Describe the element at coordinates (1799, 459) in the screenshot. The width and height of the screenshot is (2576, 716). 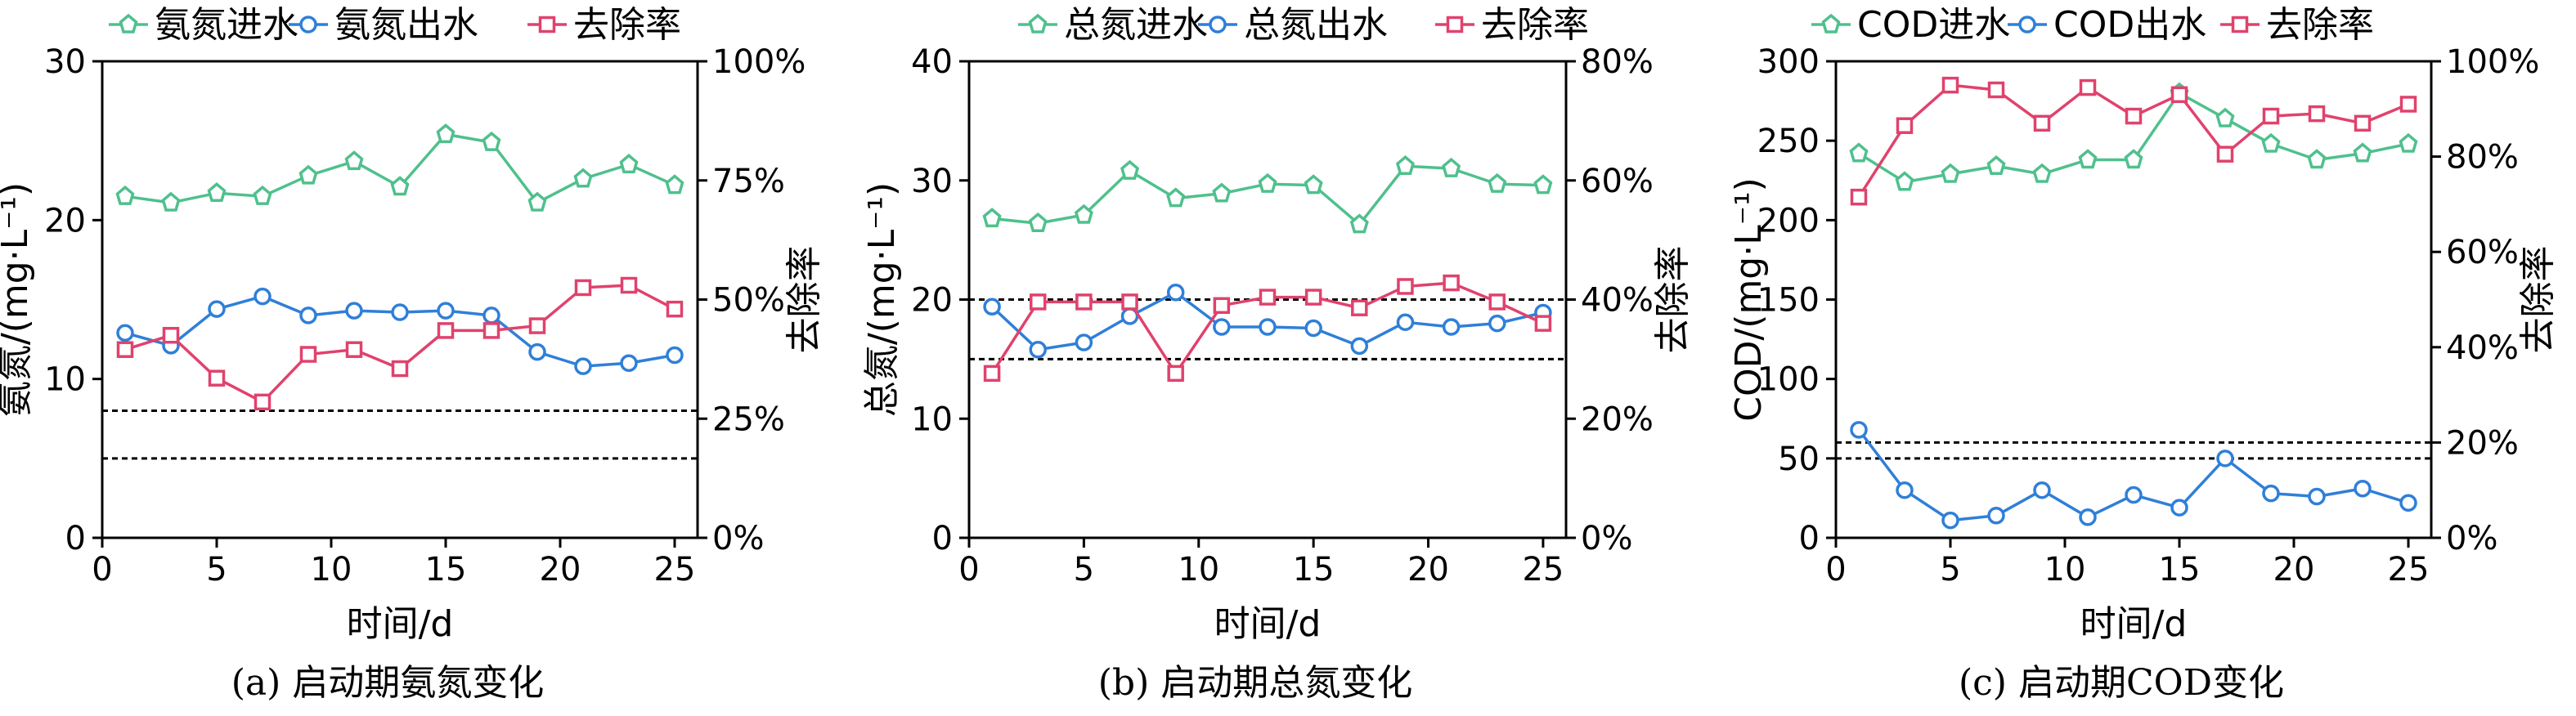
I see `y-tick-label: 50` at that location.